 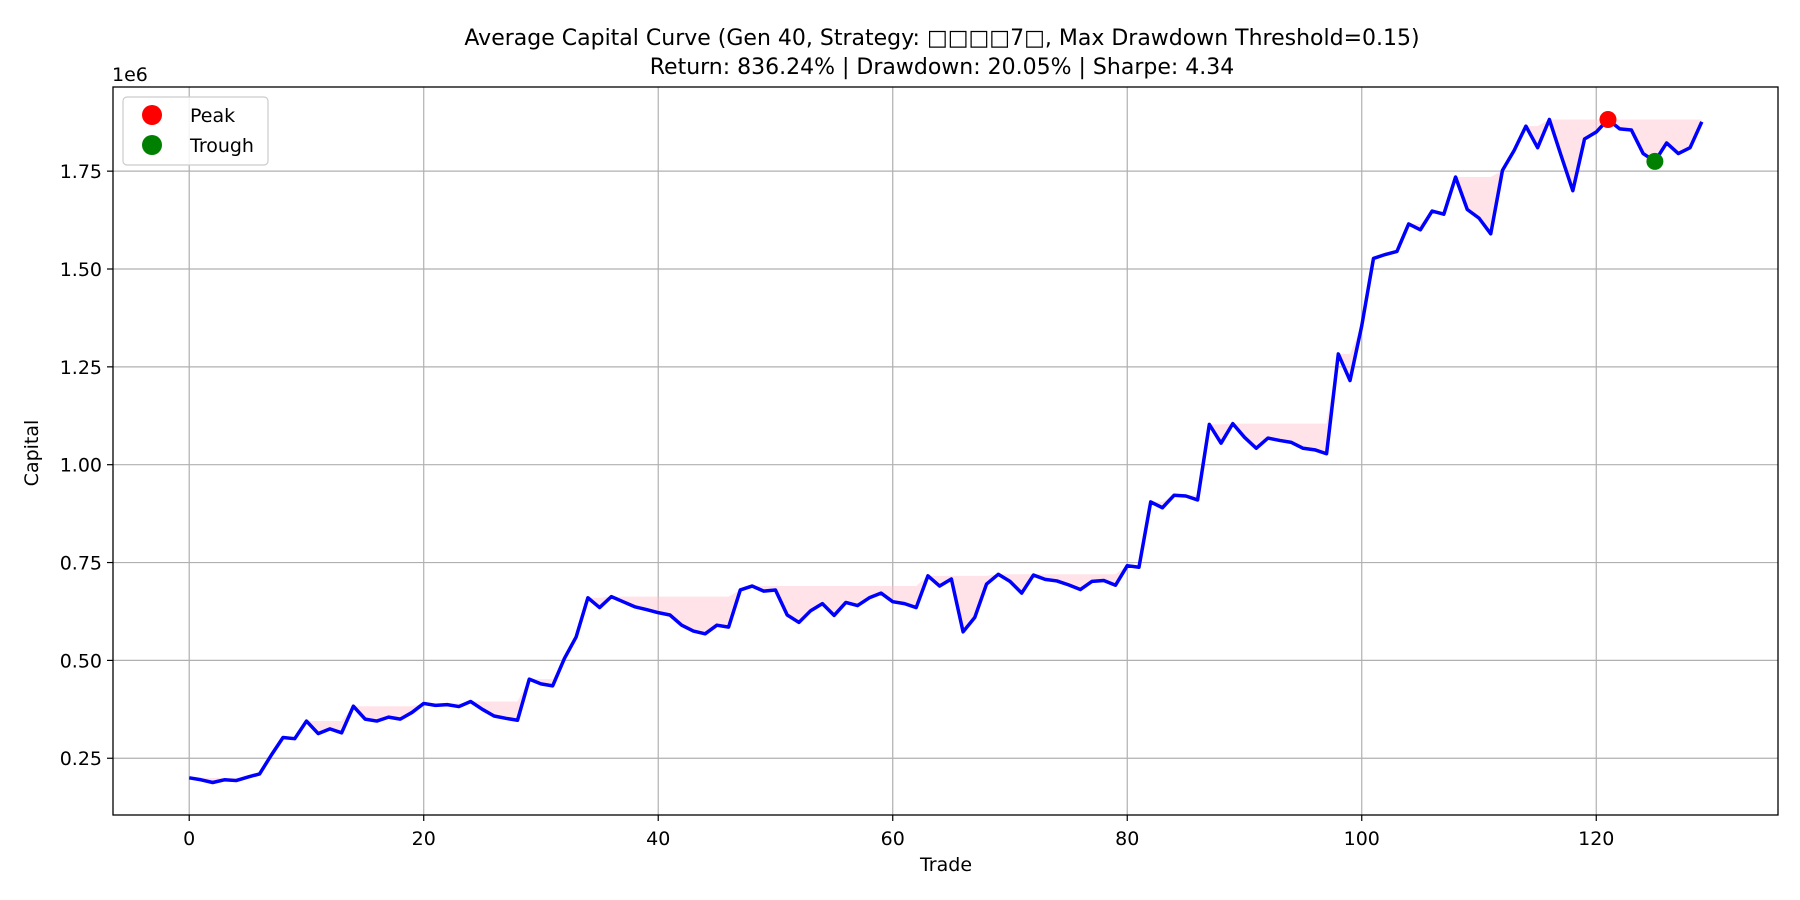 I want to click on legend-peak-label: Peak, so click(x=212, y=116).